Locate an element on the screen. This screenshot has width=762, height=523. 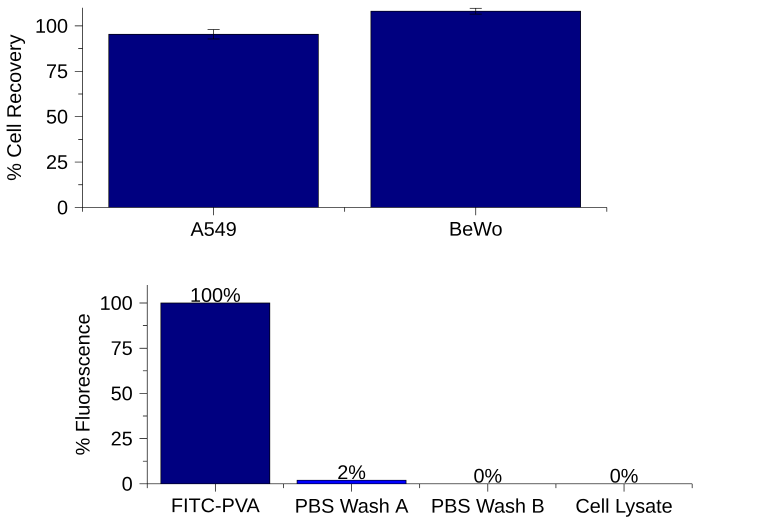
x-tick-label: PBS Wash B is located at coordinates (488, 505).